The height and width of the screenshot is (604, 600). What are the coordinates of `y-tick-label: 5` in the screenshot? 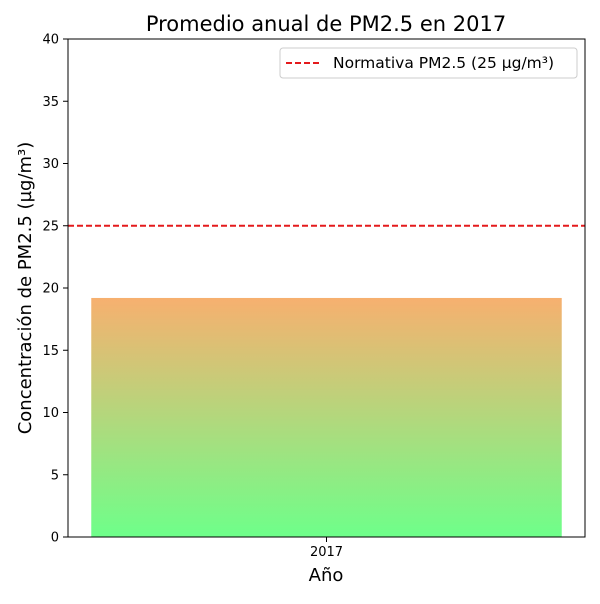 It's located at (55, 475).